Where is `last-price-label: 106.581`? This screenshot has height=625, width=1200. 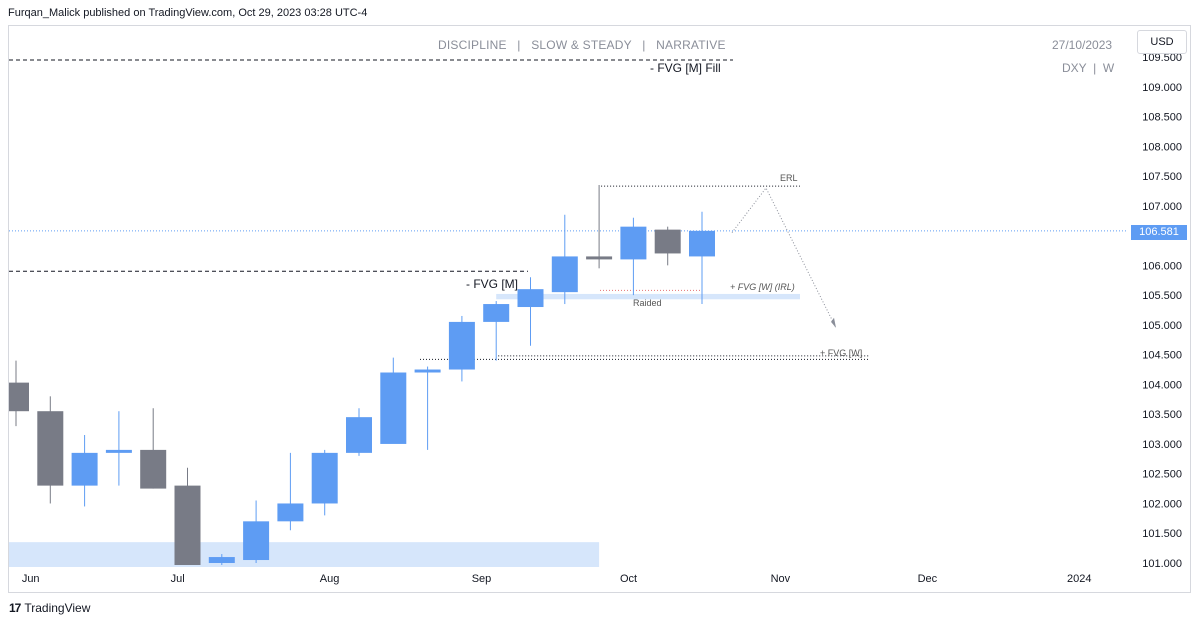
last-price-label: 106.581 is located at coordinates (1159, 232).